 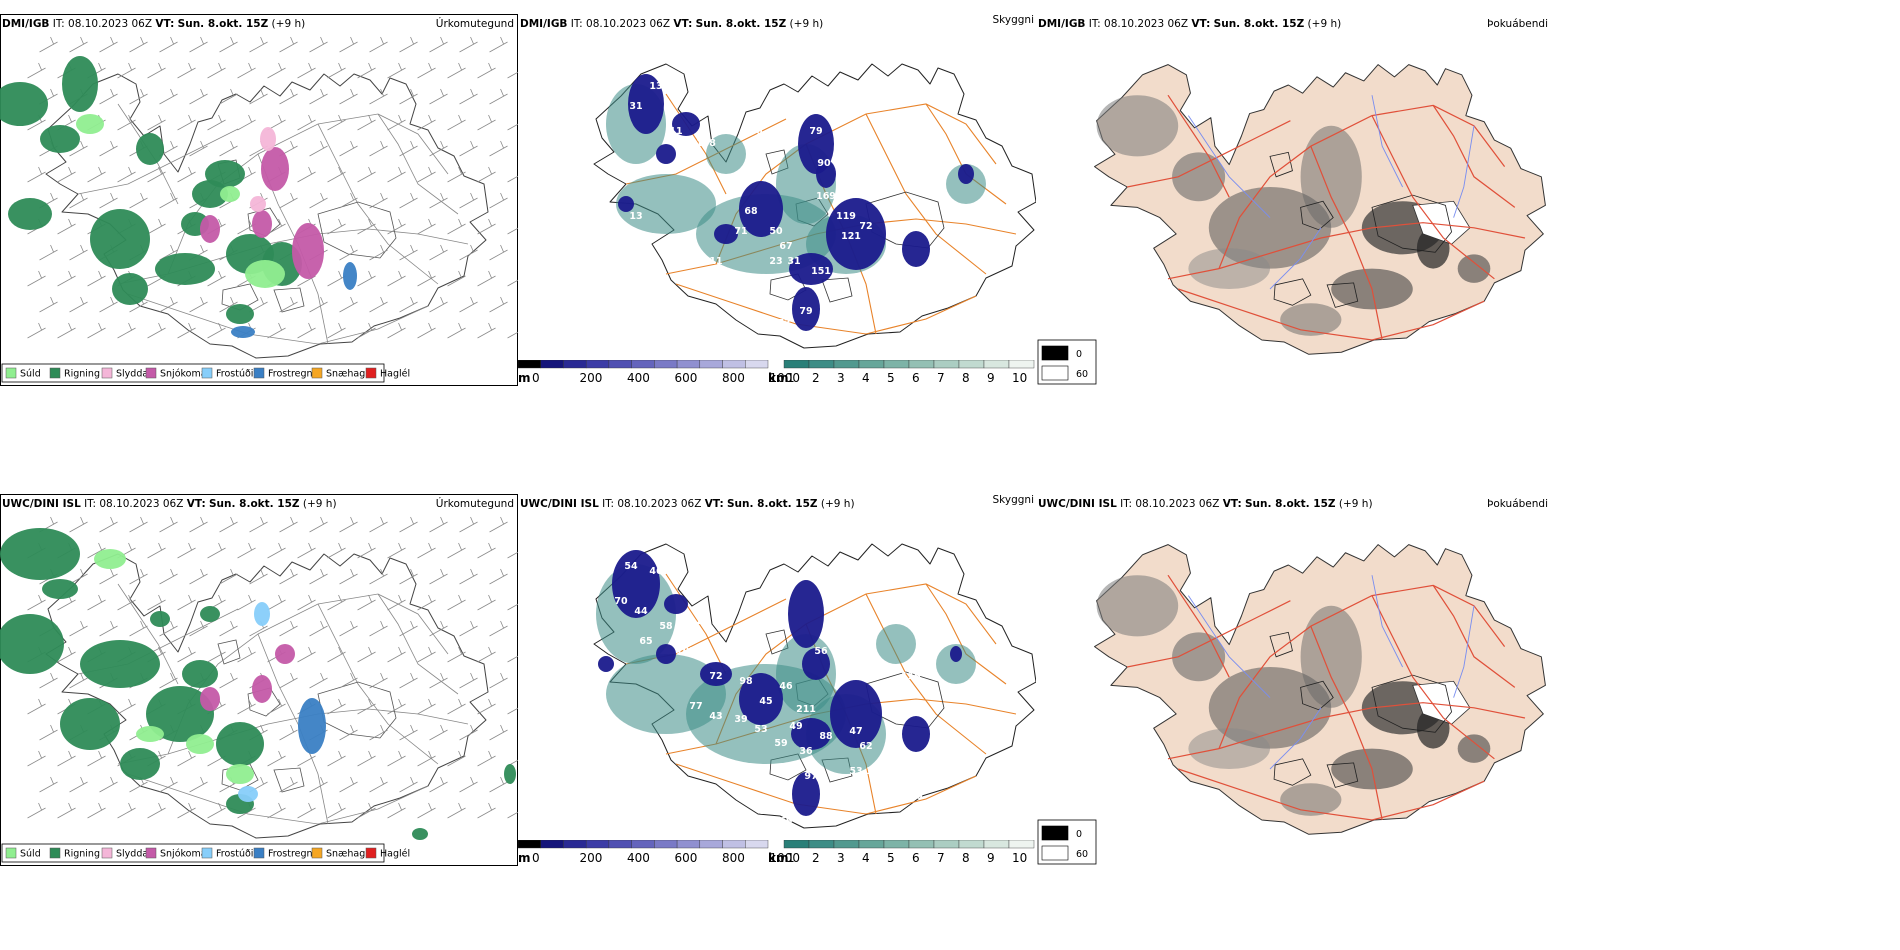 What do you see at coordinates (474, 24) in the screenshot?
I see `panel-title: Úrkomutegund` at bounding box center [474, 24].